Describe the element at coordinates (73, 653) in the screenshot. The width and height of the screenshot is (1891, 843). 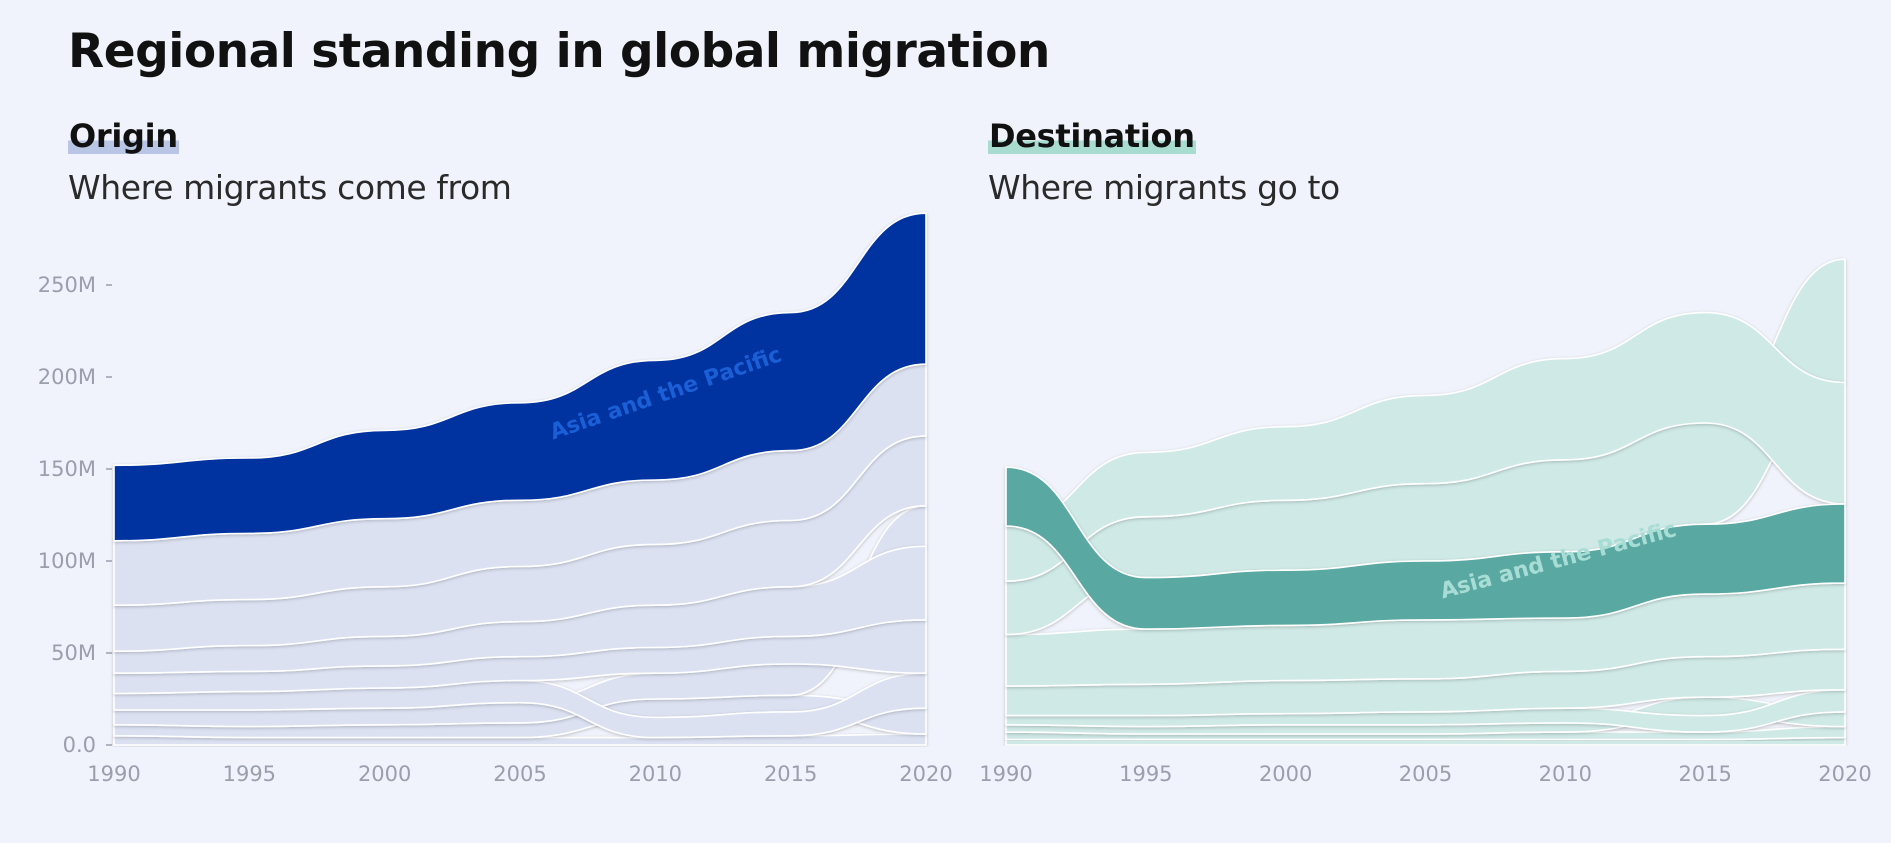
I see `origin-y-tick-label: 50M` at that location.